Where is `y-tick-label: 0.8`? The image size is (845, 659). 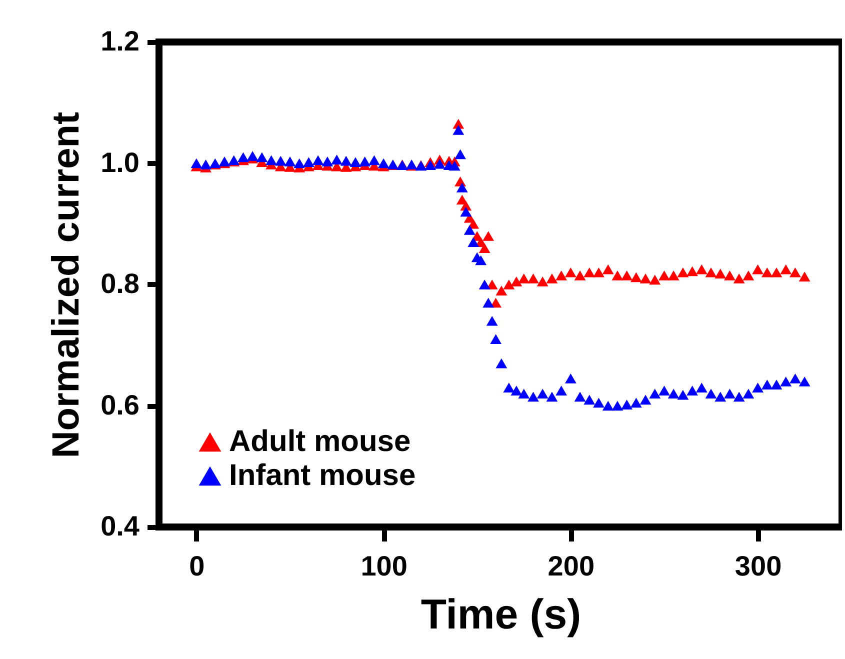 y-tick-label: 0.8 is located at coordinates (120, 283).